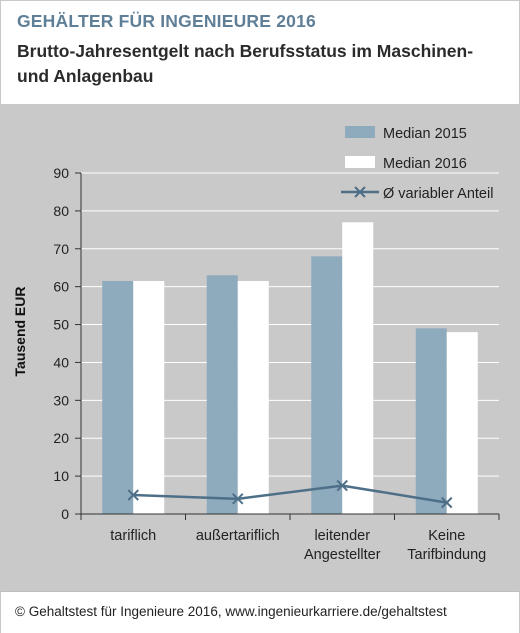 The width and height of the screenshot is (520, 633). I want to click on y-tick-label: 20, so click(61, 438).